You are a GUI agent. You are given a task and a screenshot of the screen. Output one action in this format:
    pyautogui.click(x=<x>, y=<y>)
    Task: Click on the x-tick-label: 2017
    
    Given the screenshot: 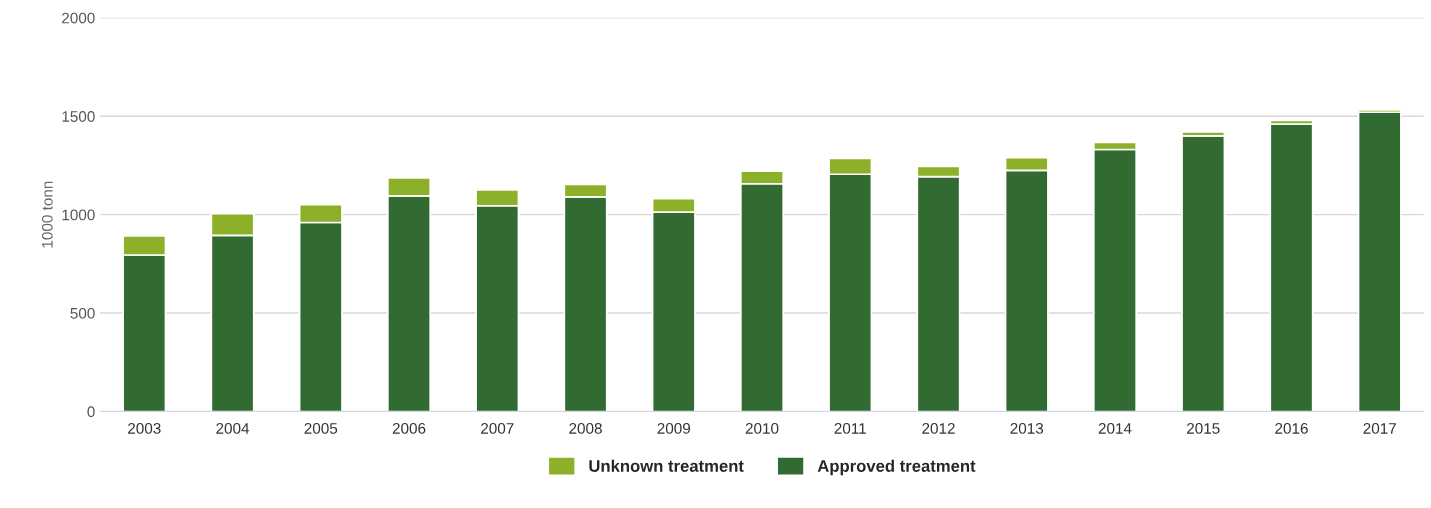 What is the action you would take?
    pyautogui.click(x=1379, y=428)
    